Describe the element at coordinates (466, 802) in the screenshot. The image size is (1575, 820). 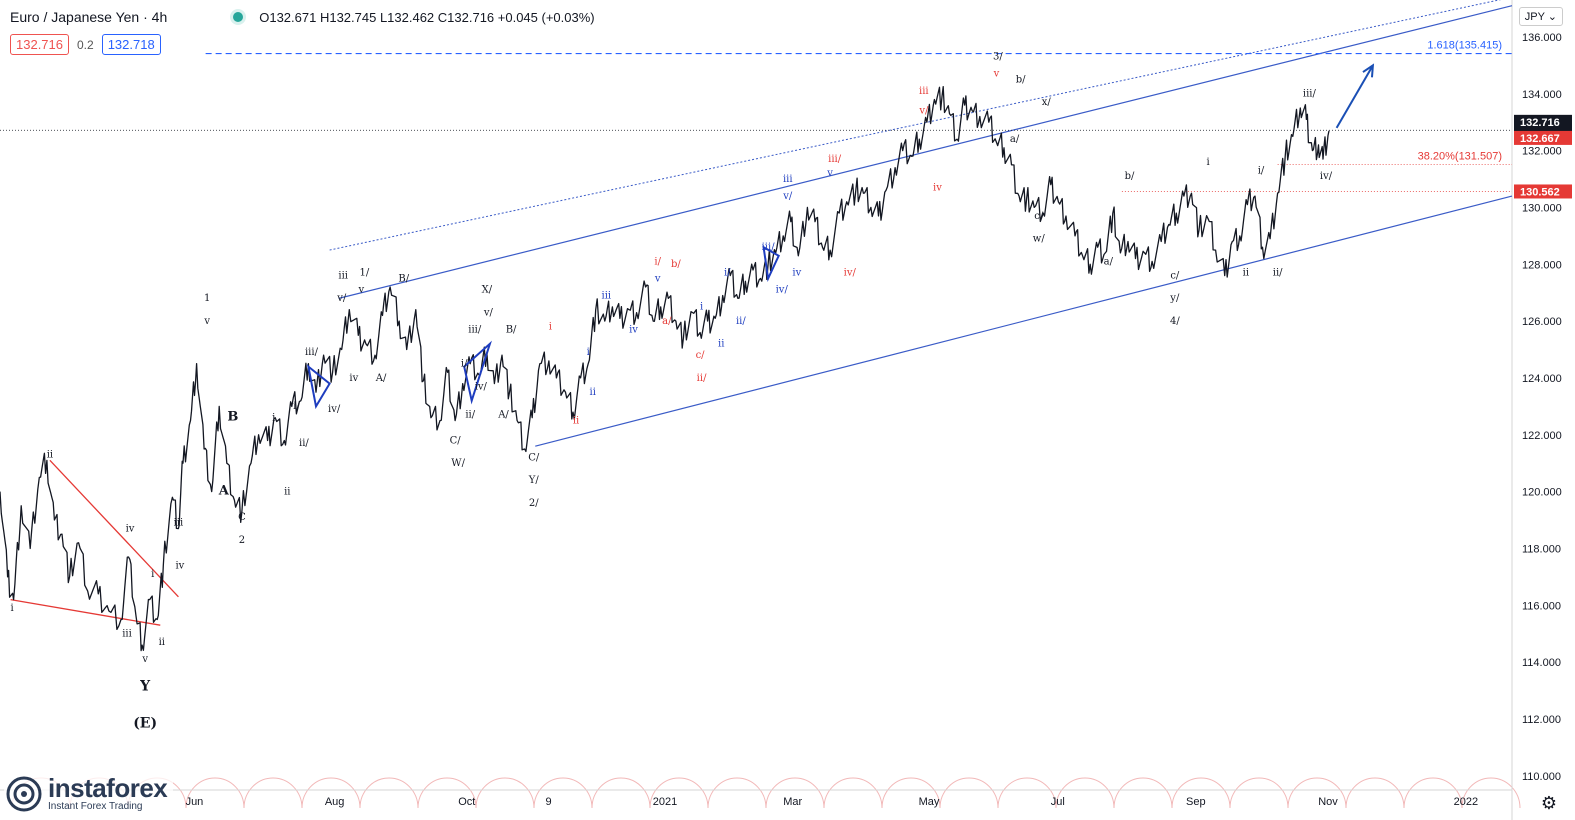
I see `x-tick-label: Oct` at that location.